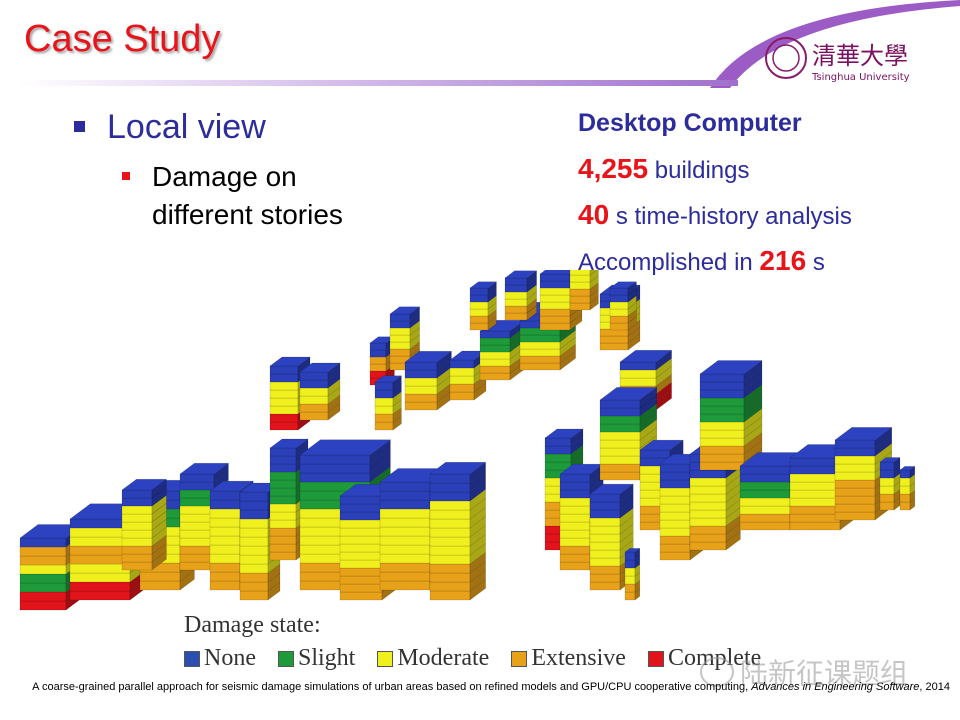 This screenshot has height=720, width=960. I want to click on university-name-cn: 清華大學, so click(860, 56).